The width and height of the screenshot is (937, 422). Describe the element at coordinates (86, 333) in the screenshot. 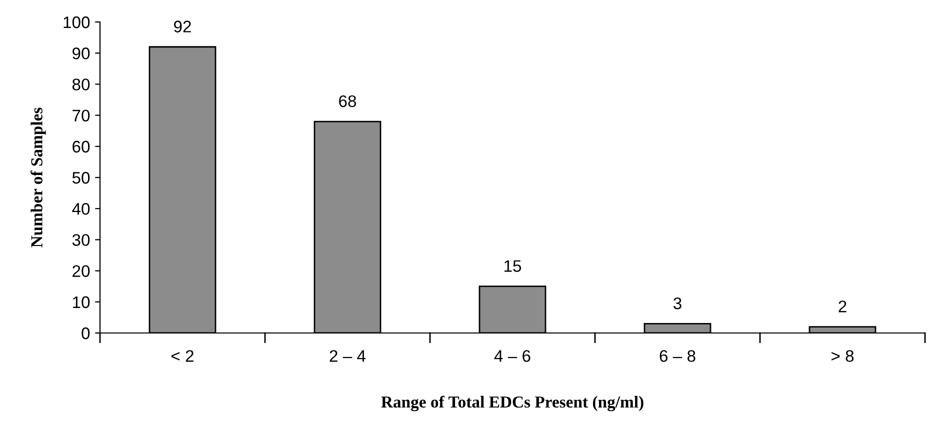

I see `y-tick-label: 0` at that location.